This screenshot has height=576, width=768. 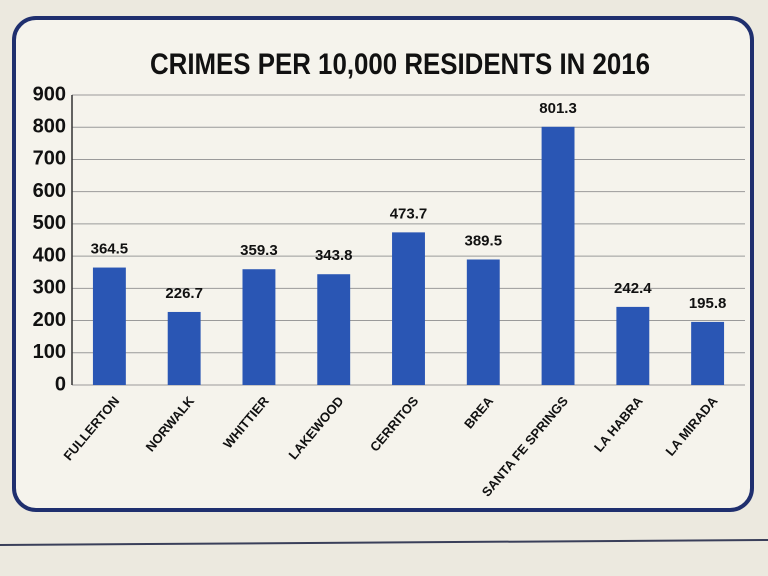 I want to click on divider, so click(x=384, y=542).